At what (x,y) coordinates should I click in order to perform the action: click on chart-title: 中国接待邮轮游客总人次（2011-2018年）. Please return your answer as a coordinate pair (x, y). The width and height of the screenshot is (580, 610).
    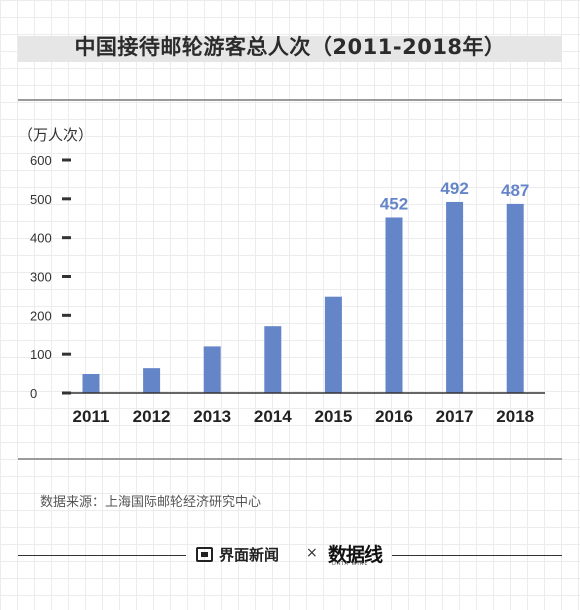
    Looking at the image, I should click on (290, 47).